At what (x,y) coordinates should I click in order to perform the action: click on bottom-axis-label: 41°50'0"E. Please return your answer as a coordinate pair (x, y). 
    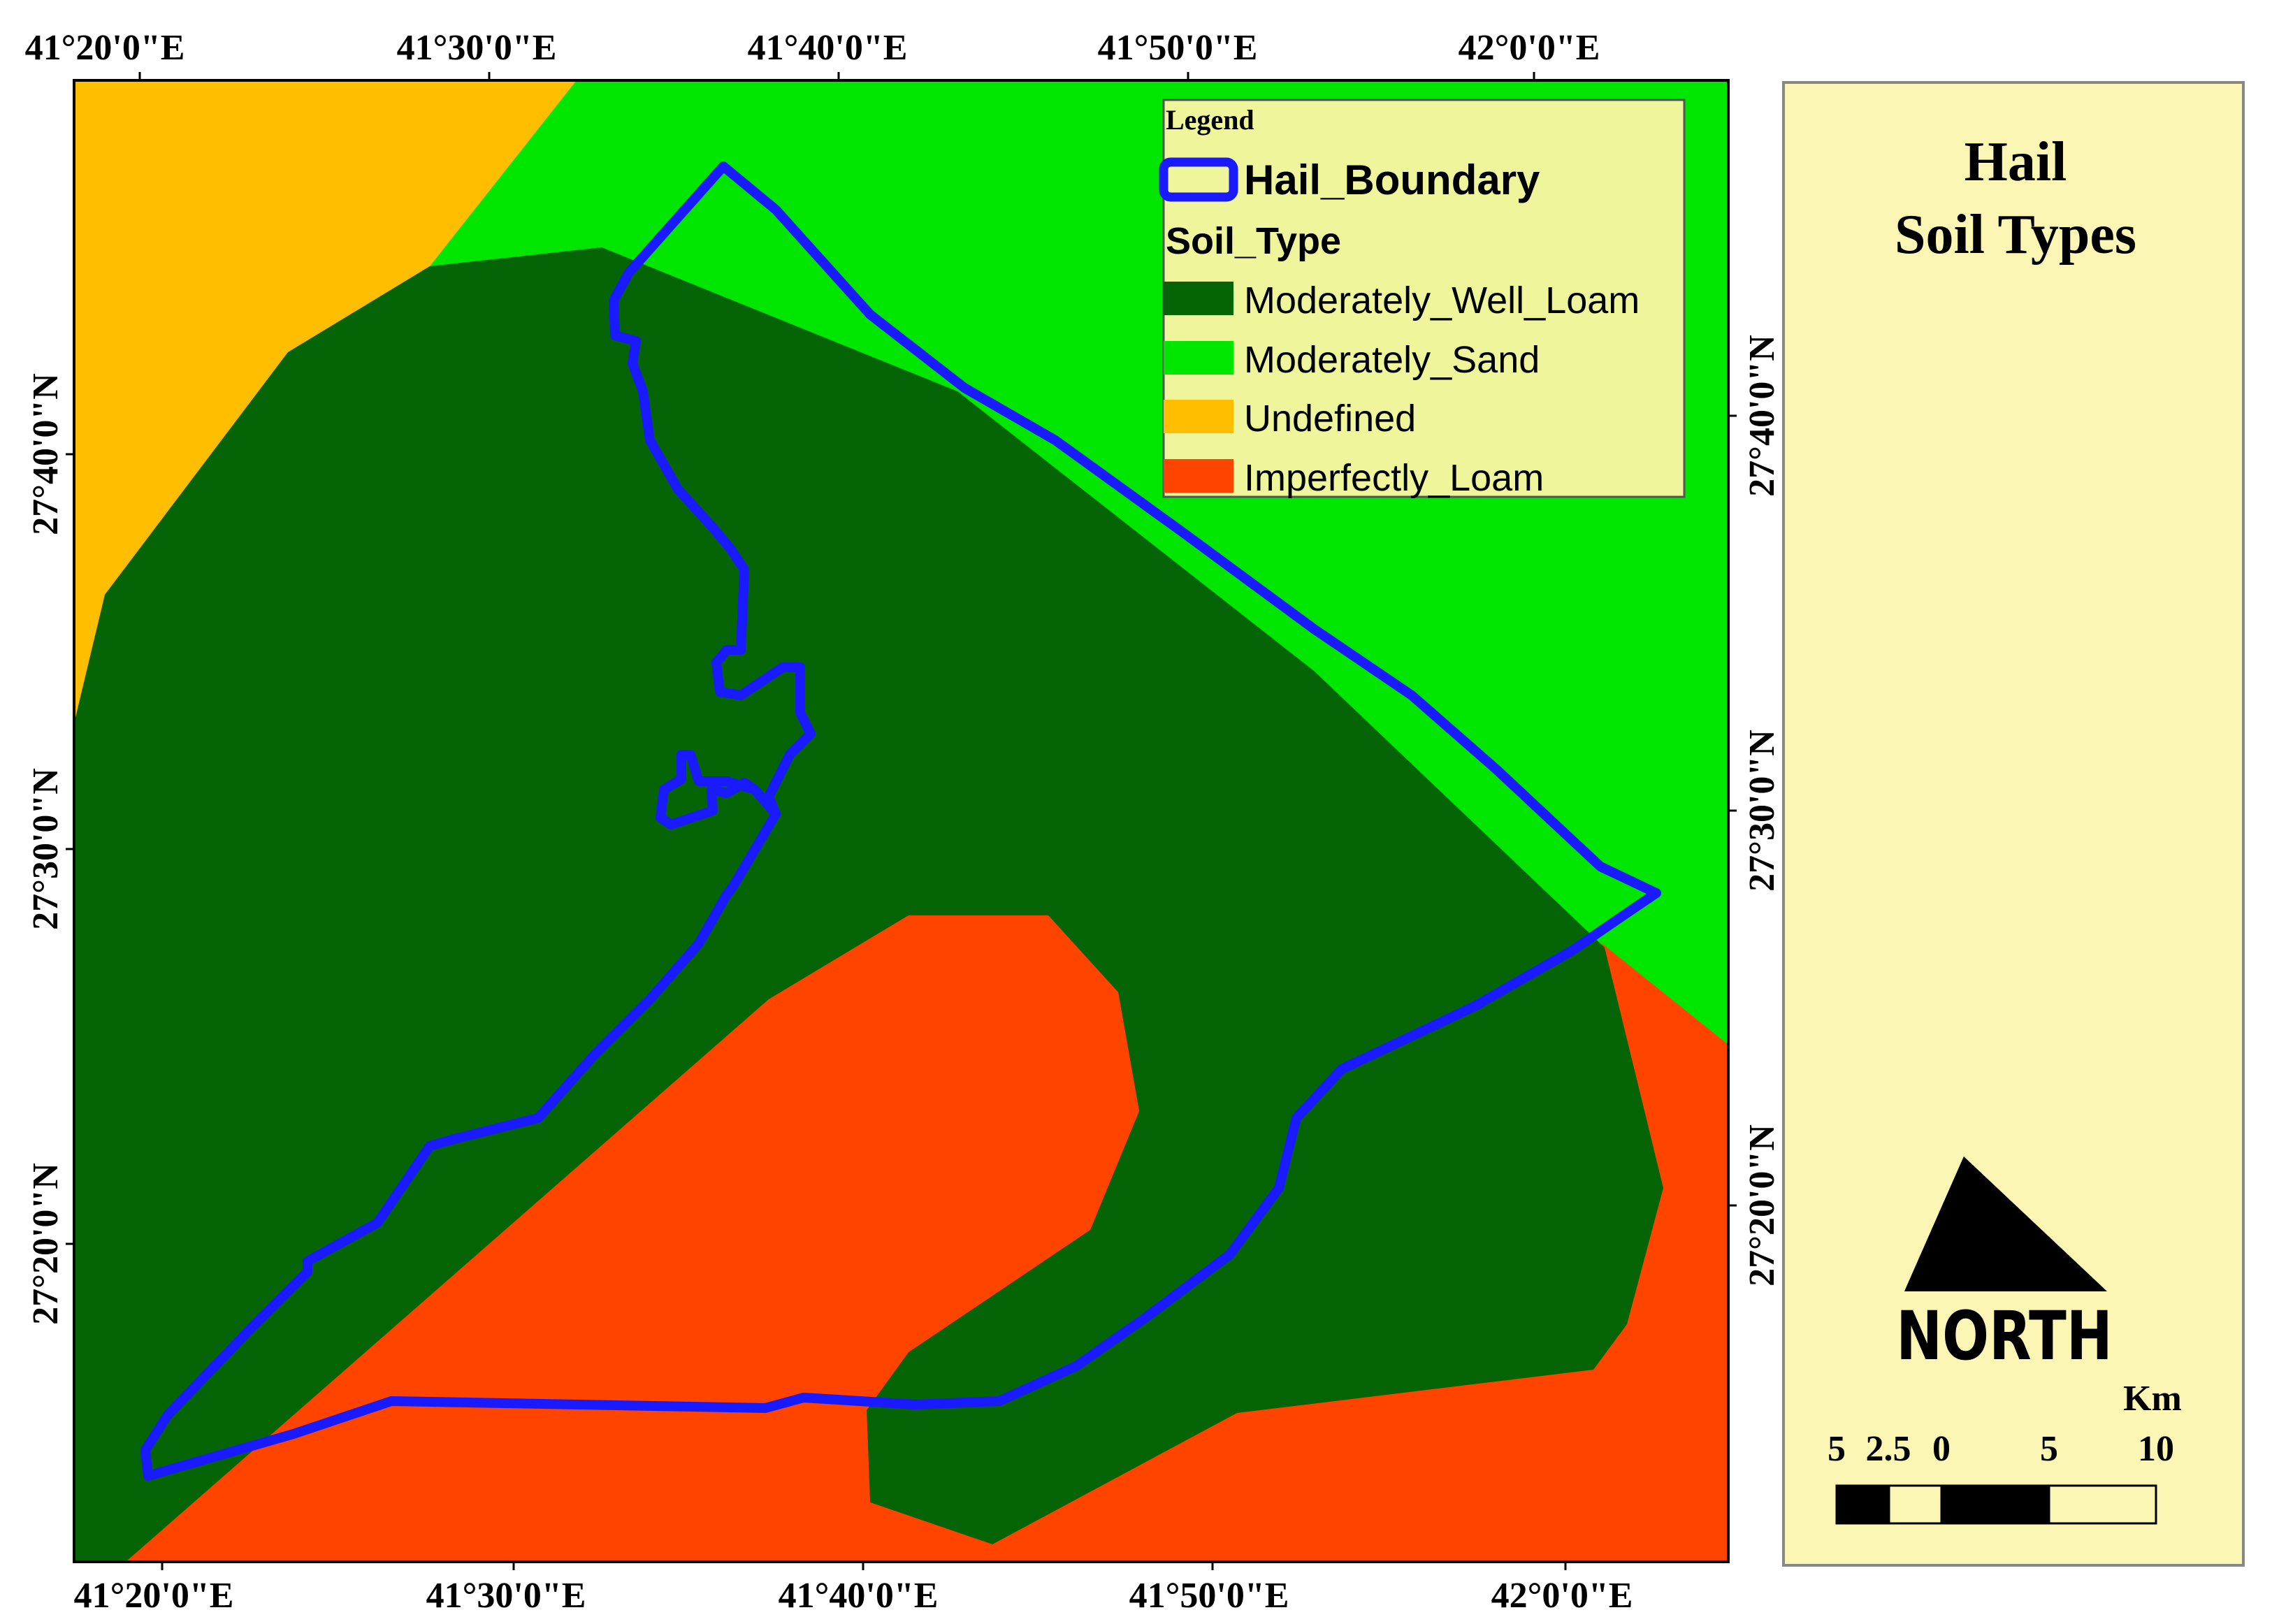
    Looking at the image, I should click on (1209, 1596).